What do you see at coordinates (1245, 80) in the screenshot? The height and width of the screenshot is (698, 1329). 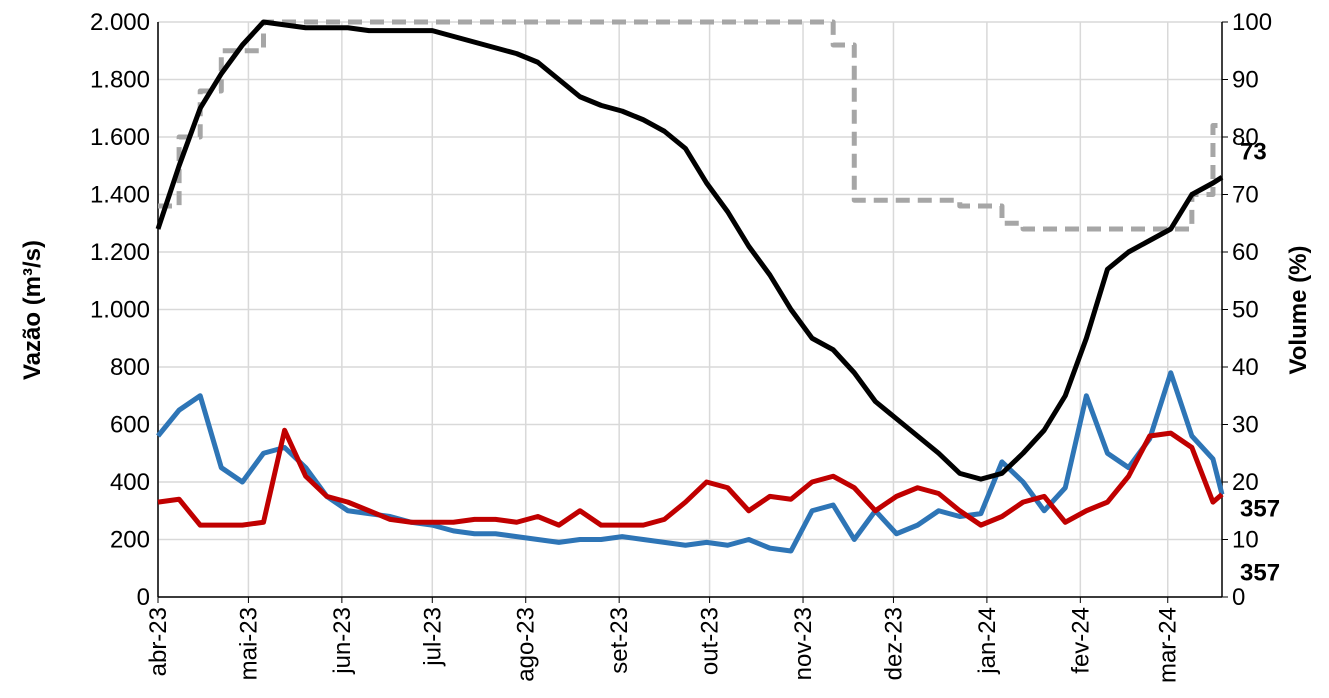 I see `y2-tick-label: 90` at bounding box center [1245, 80].